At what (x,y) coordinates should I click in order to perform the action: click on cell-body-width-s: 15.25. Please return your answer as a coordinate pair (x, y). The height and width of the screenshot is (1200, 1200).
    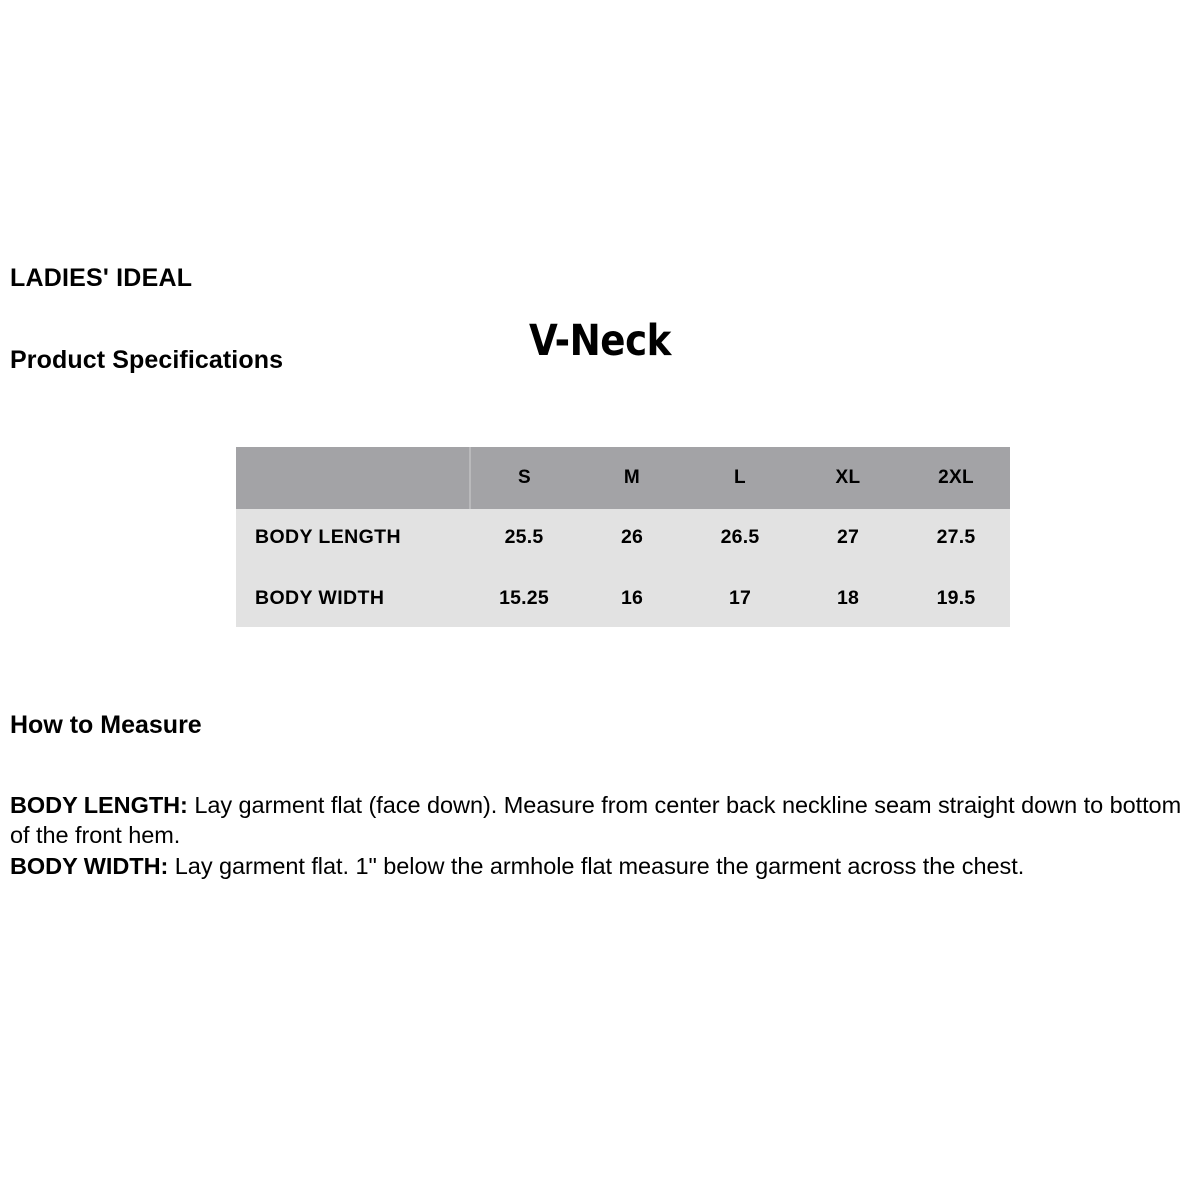
    Looking at the image, I should click on (524, 598).